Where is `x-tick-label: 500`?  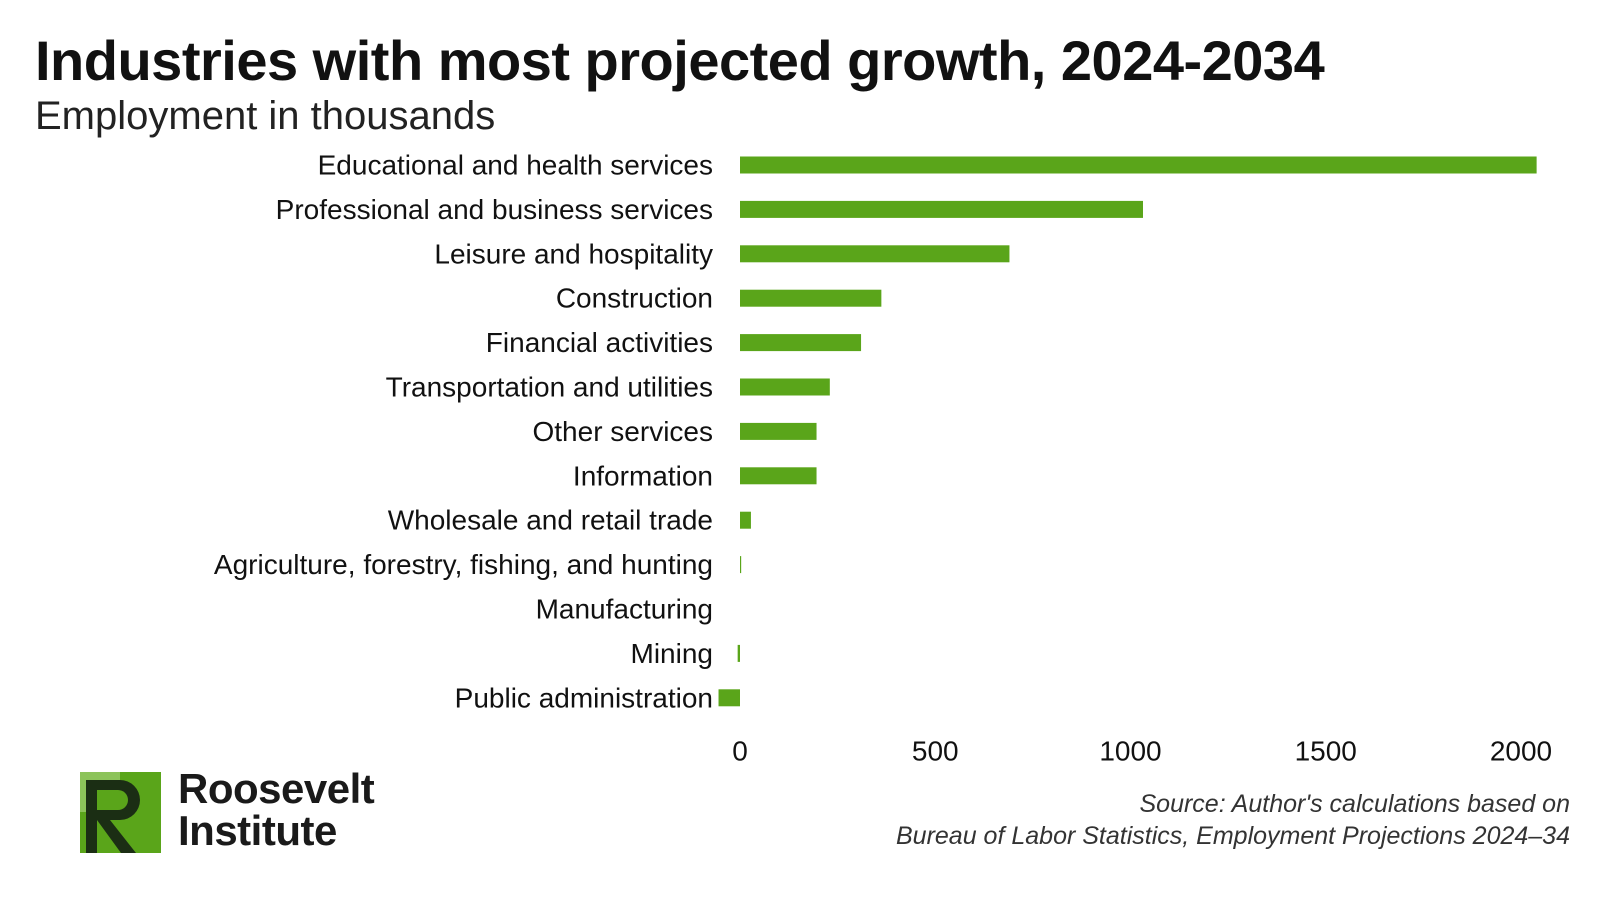 x-tick-label: 500 is located at coordinates (935, 751).